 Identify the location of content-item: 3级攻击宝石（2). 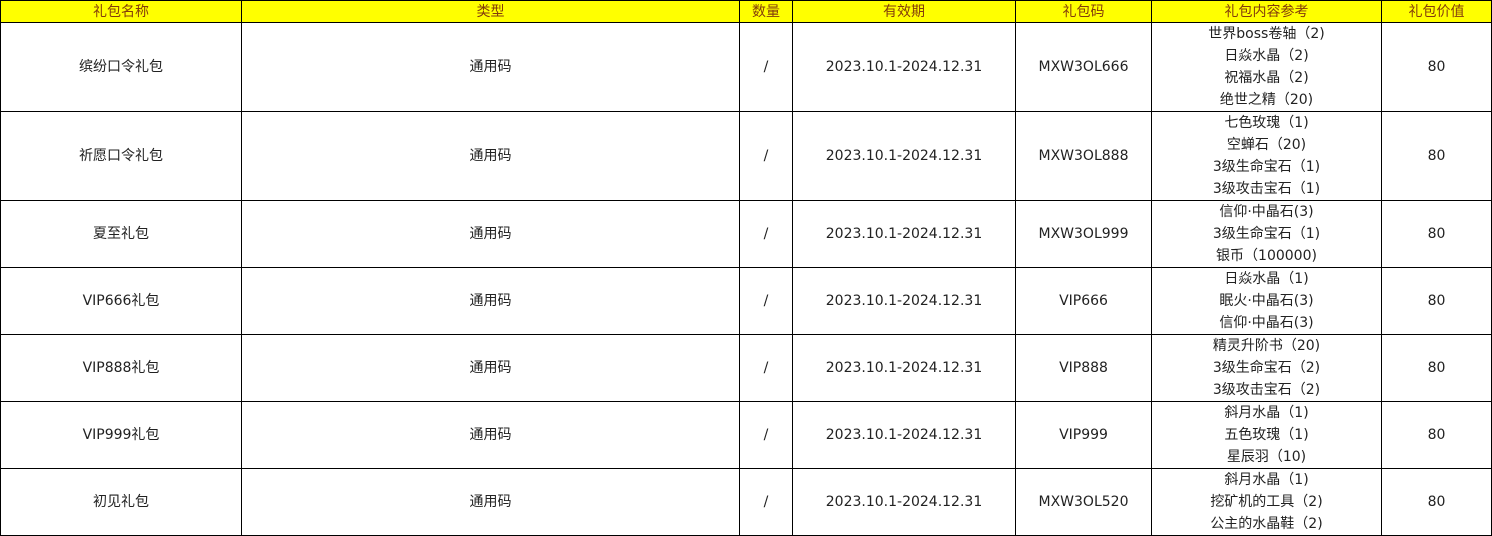
(1266, 390).